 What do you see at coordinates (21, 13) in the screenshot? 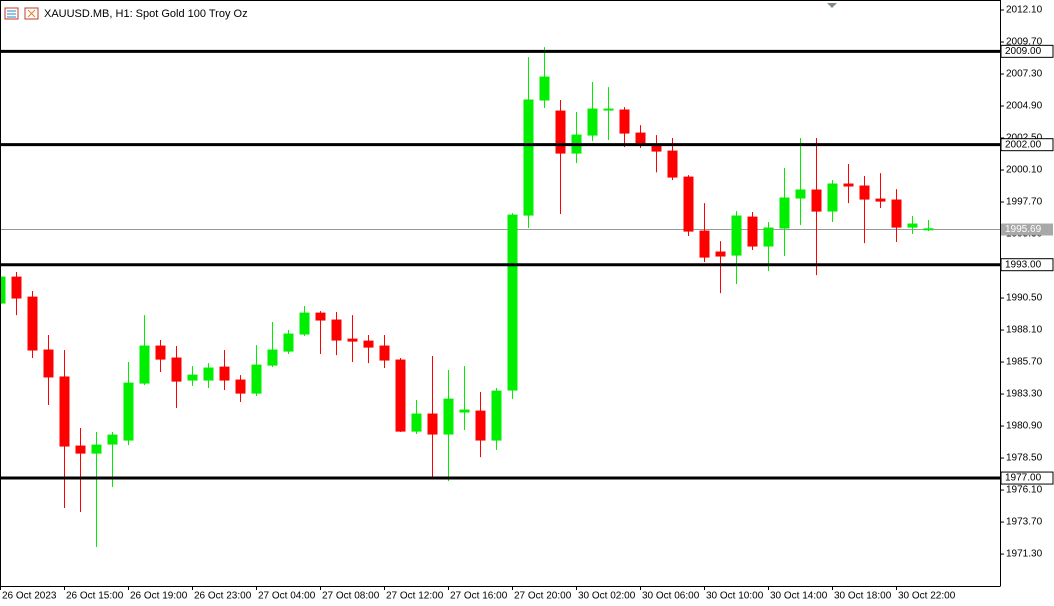
I see `symbol-icon` at bounding box center [21, 13].